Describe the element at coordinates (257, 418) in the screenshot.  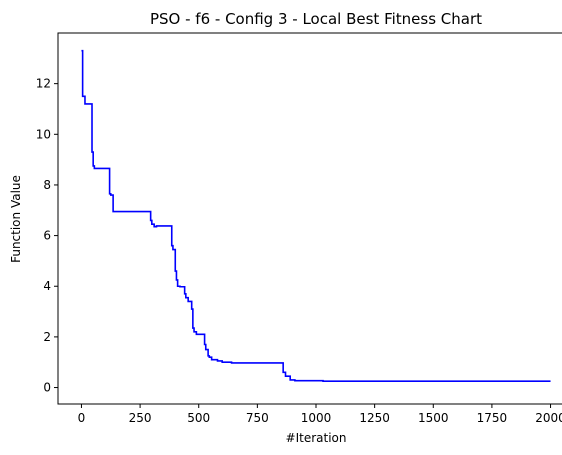
I see `x-tick-label: 750` at that location.